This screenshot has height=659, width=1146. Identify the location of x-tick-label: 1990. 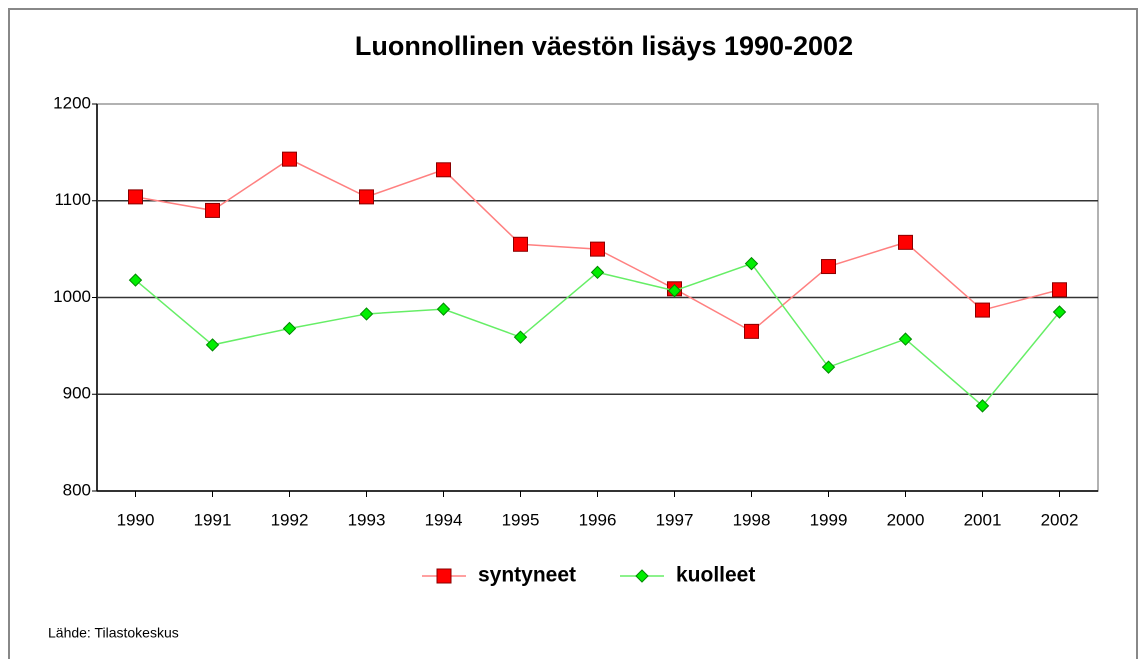
(136, 519).